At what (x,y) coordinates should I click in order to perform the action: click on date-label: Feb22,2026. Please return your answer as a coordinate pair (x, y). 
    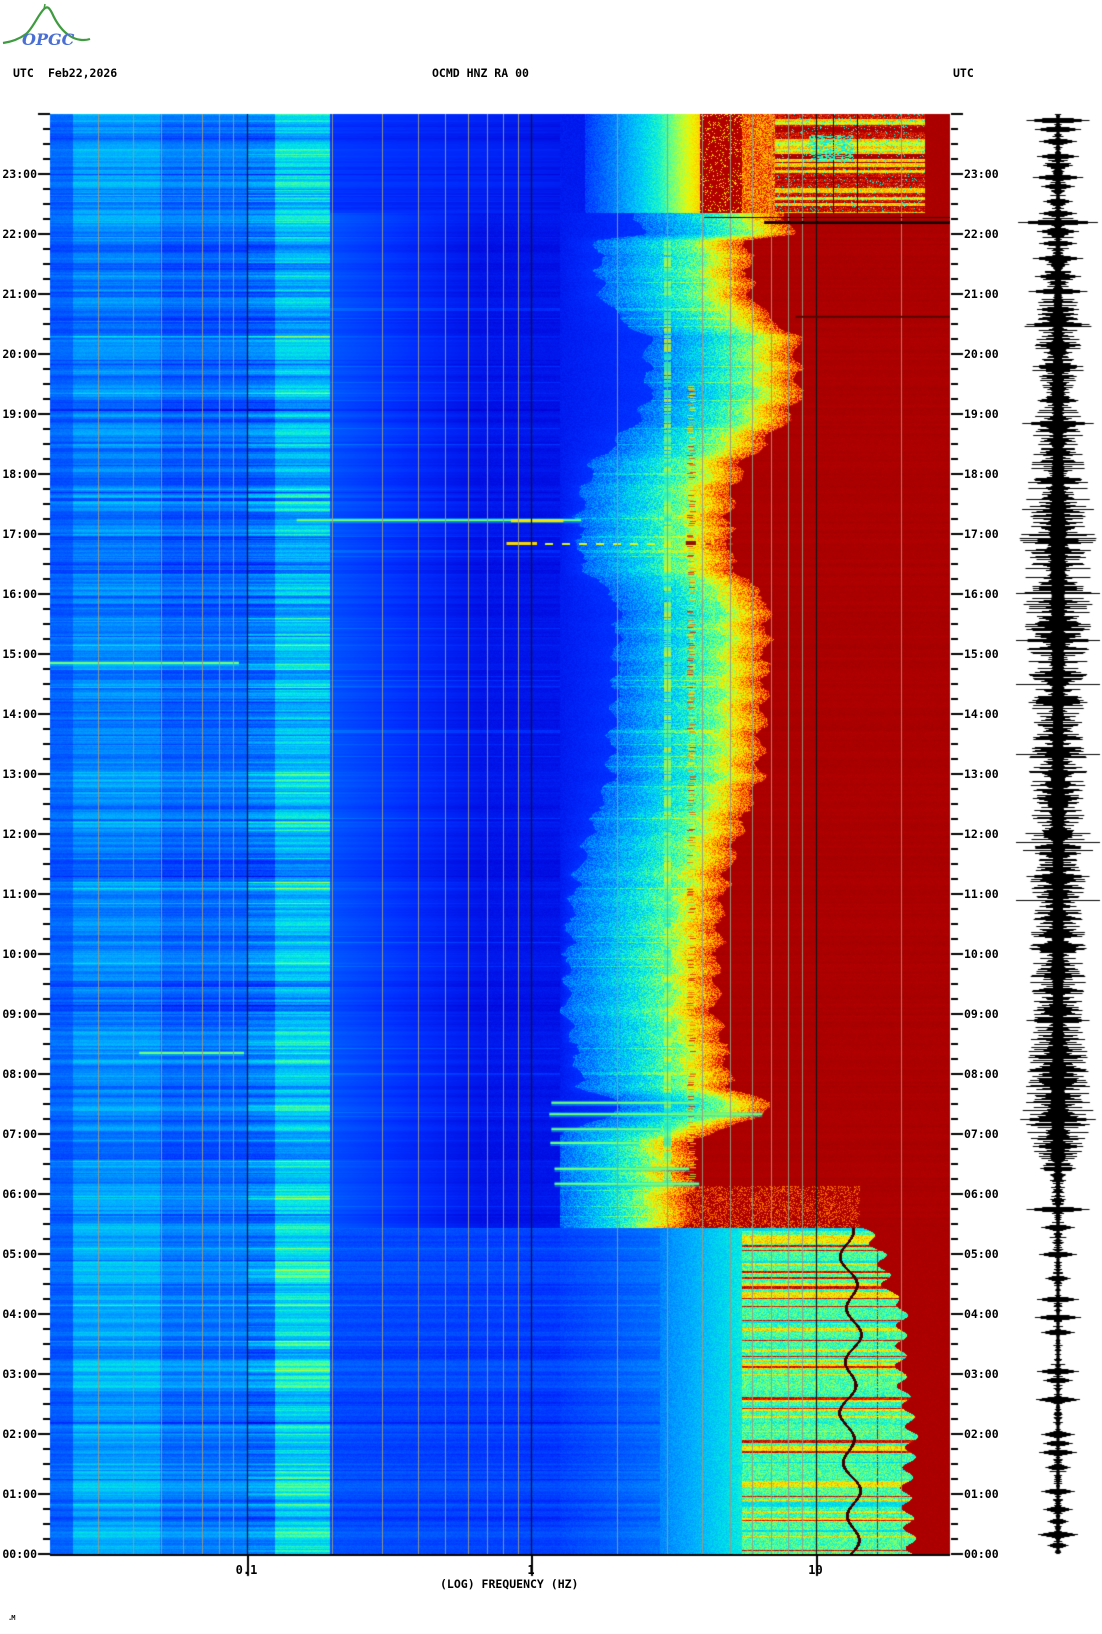
    Looking at the image, I should click on (83, 73).